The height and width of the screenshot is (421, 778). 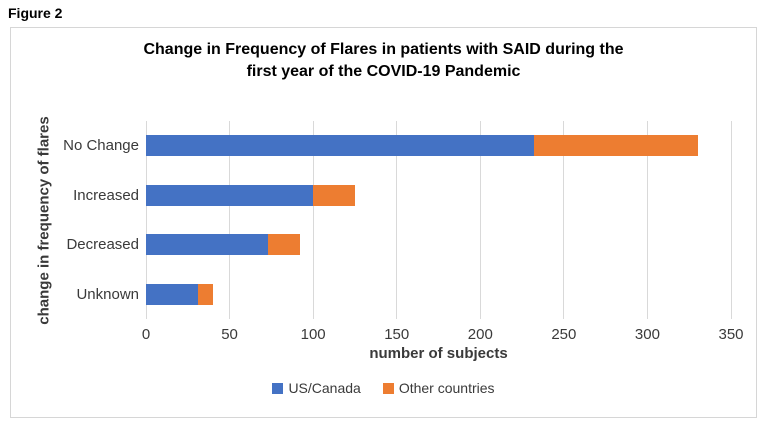 What do you see at coordinates (438, 353) in the screenshot?
I see `x-axis-label: number of subjects` at bounding box center [438, 353].